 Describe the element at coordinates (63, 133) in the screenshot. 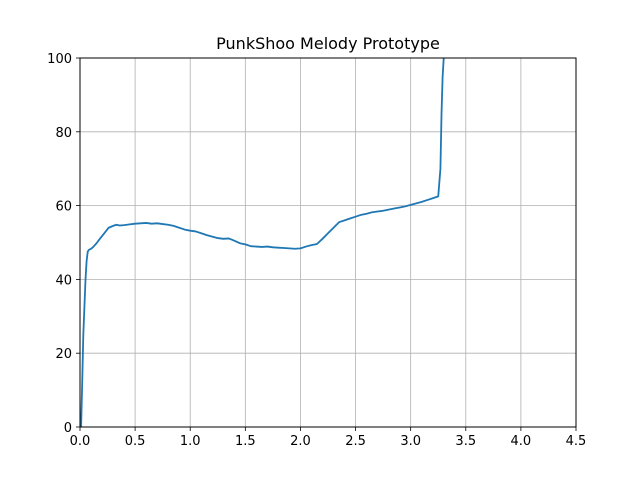

I see `y-tick-label: 80` at that location.